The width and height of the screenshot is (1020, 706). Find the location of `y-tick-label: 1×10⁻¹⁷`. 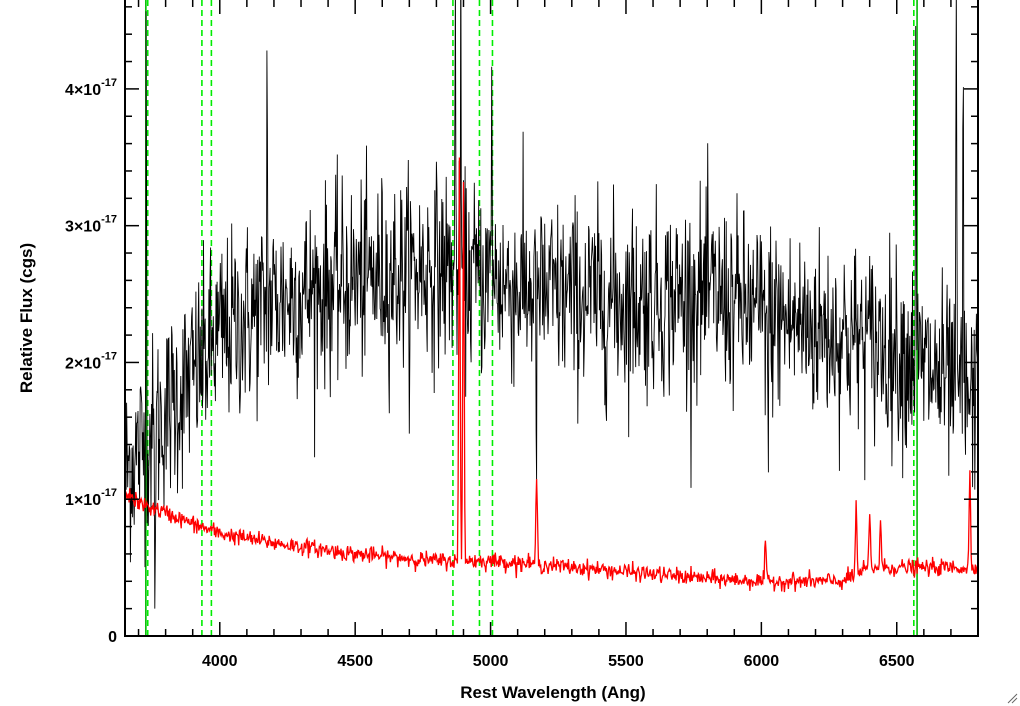

y-tick-label: 1×10⁻¹⁷ is located at coordinates (91, 498).